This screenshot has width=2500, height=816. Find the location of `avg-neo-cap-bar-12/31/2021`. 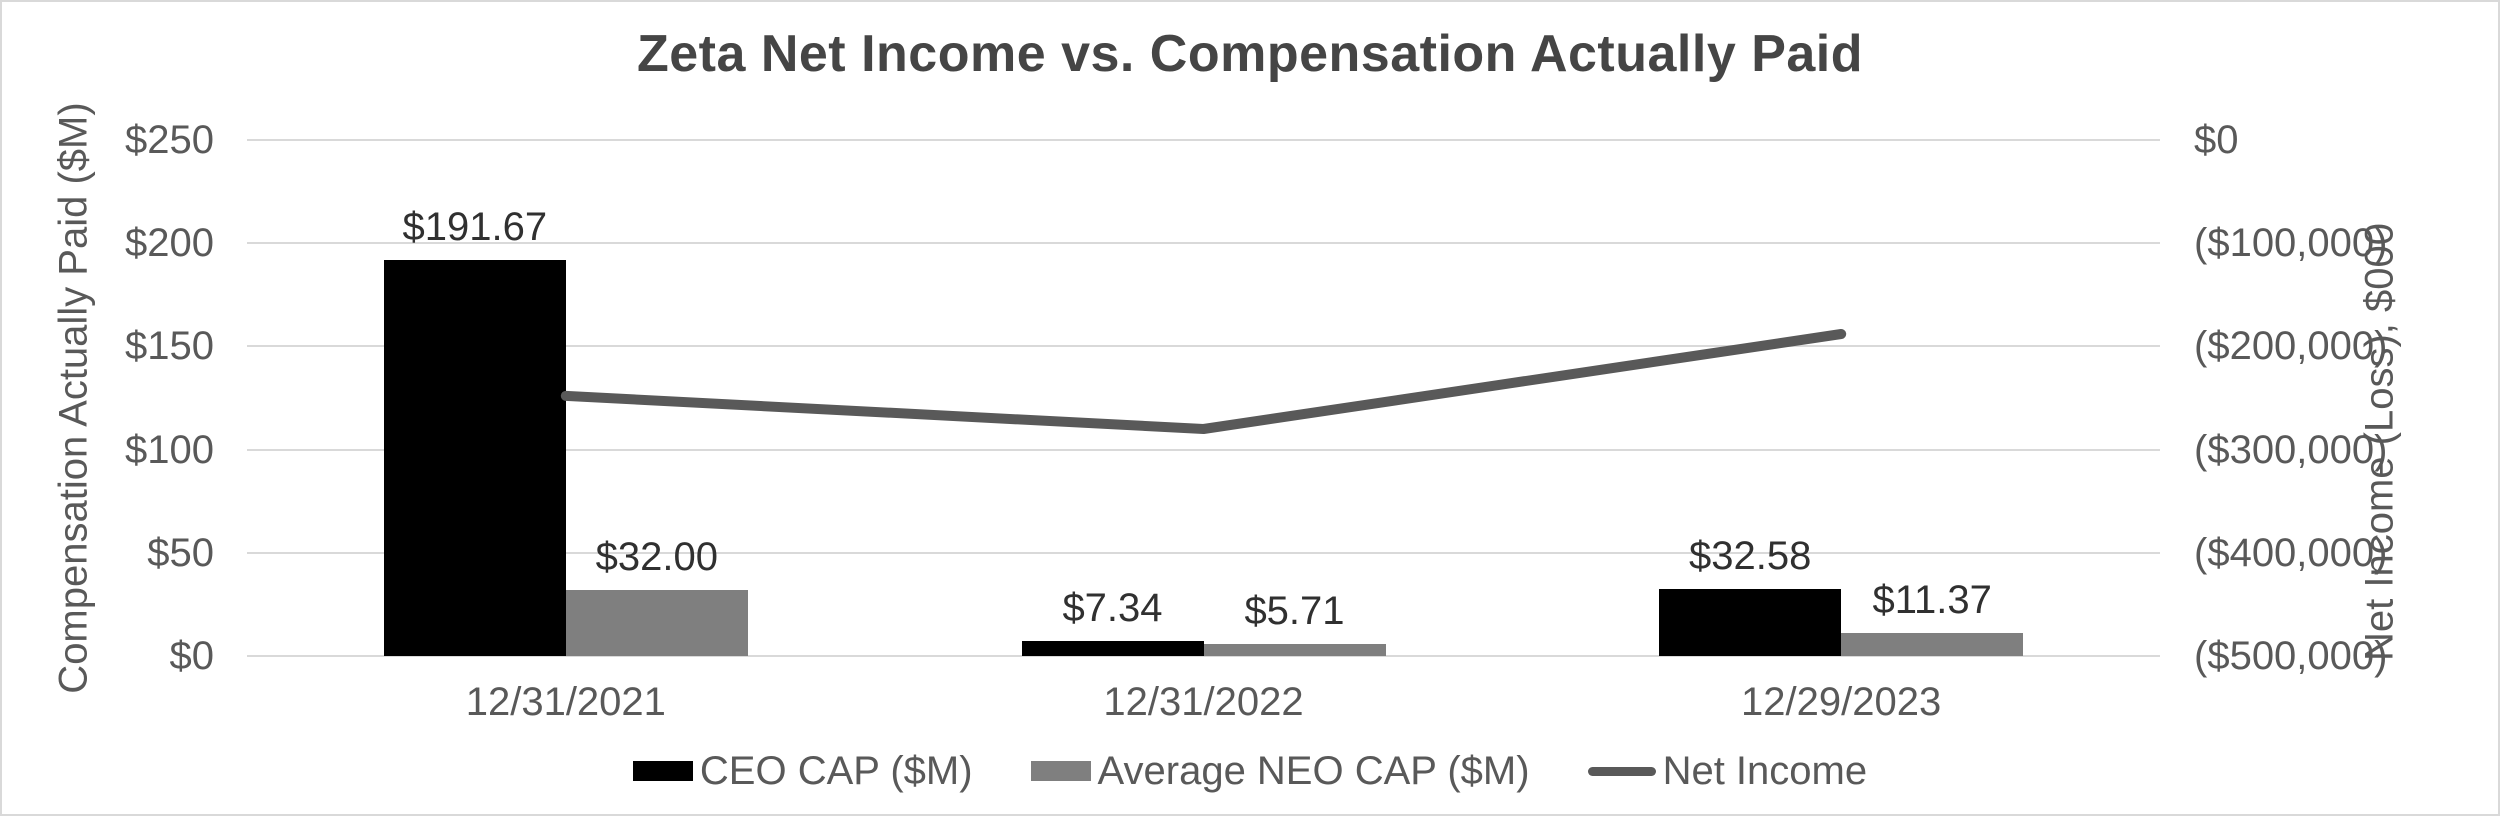

avg-neo-cap-bar-12/31/2021 is located at coordinates (656, 622).